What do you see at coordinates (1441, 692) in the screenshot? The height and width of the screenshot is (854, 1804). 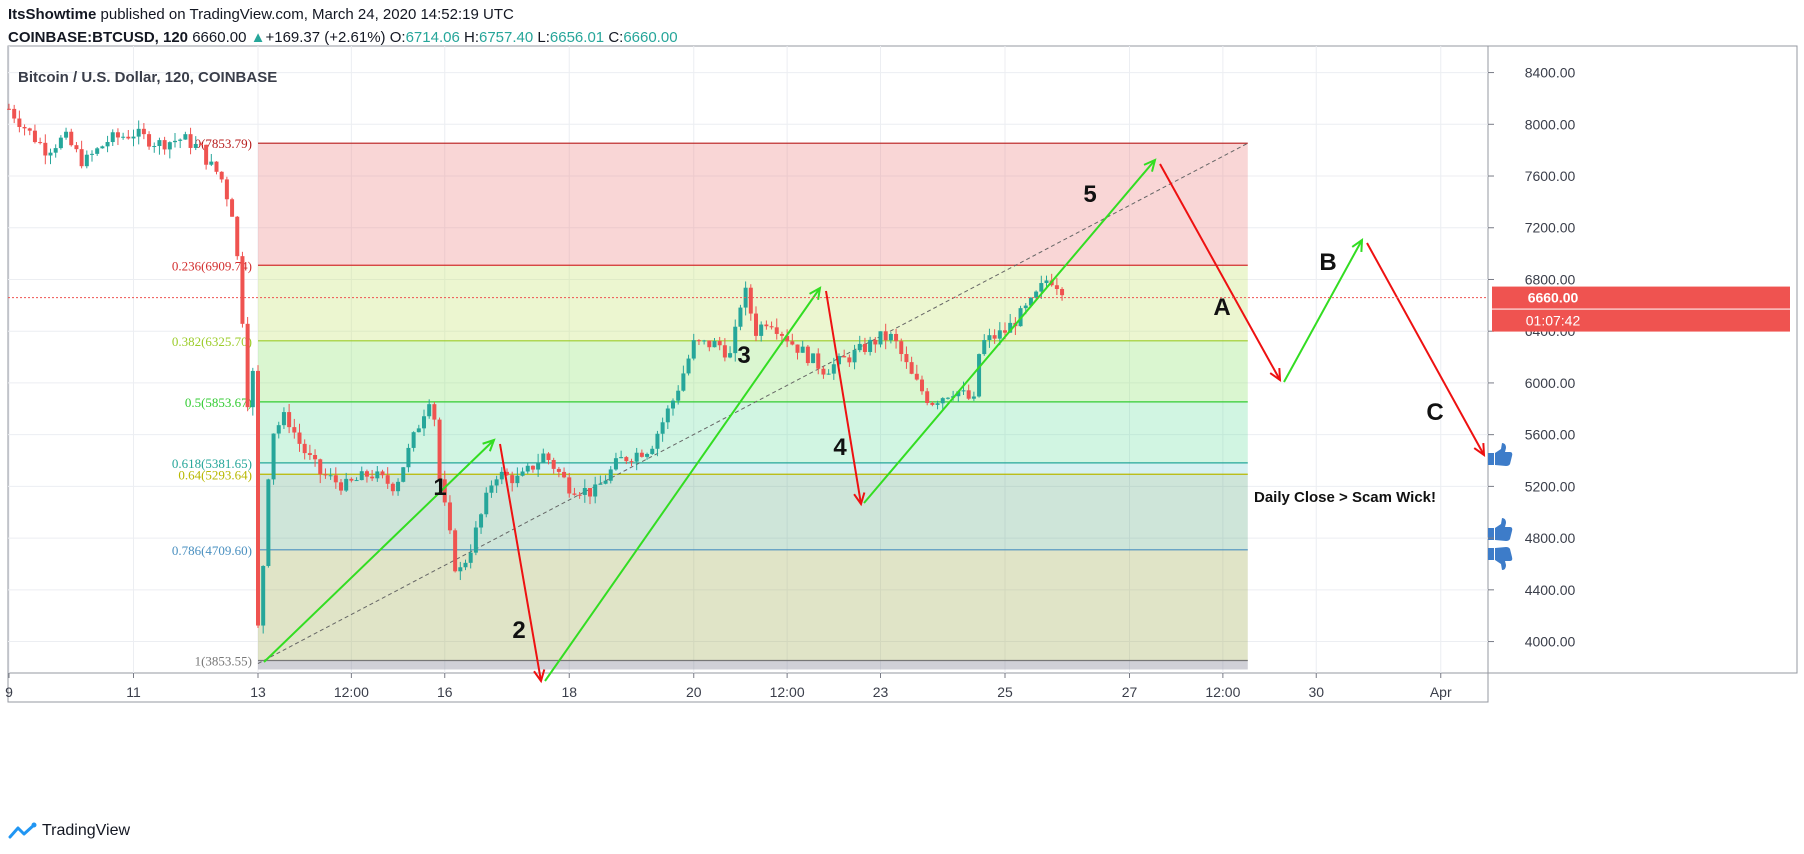 I see `time-tick-label: Apr` at bounding box center [1441, 692].